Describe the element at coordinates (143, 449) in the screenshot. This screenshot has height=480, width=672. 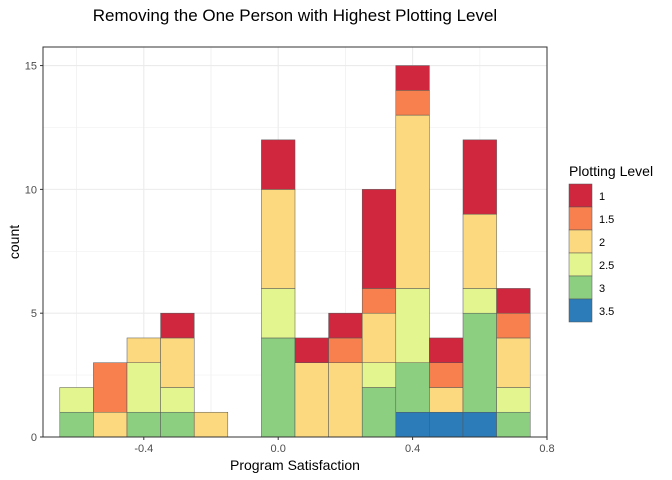
I see `x-tick-label: -0.4` at that location.